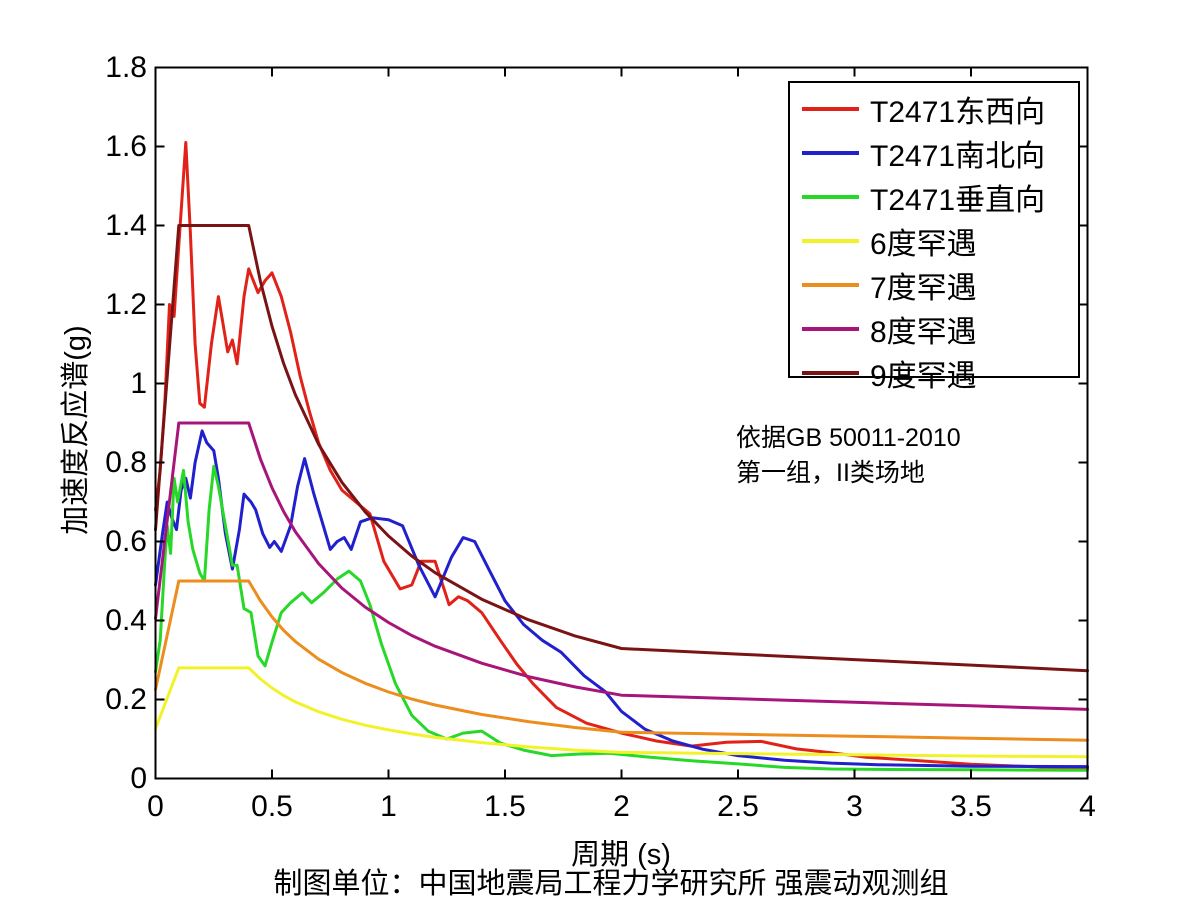 The width and height of the screenshot is (1201, 901). What do you see at coordinates (126, 67) in the screenshot?
I see `y-tick-label: 1.8` at bounding box center [126, 67].